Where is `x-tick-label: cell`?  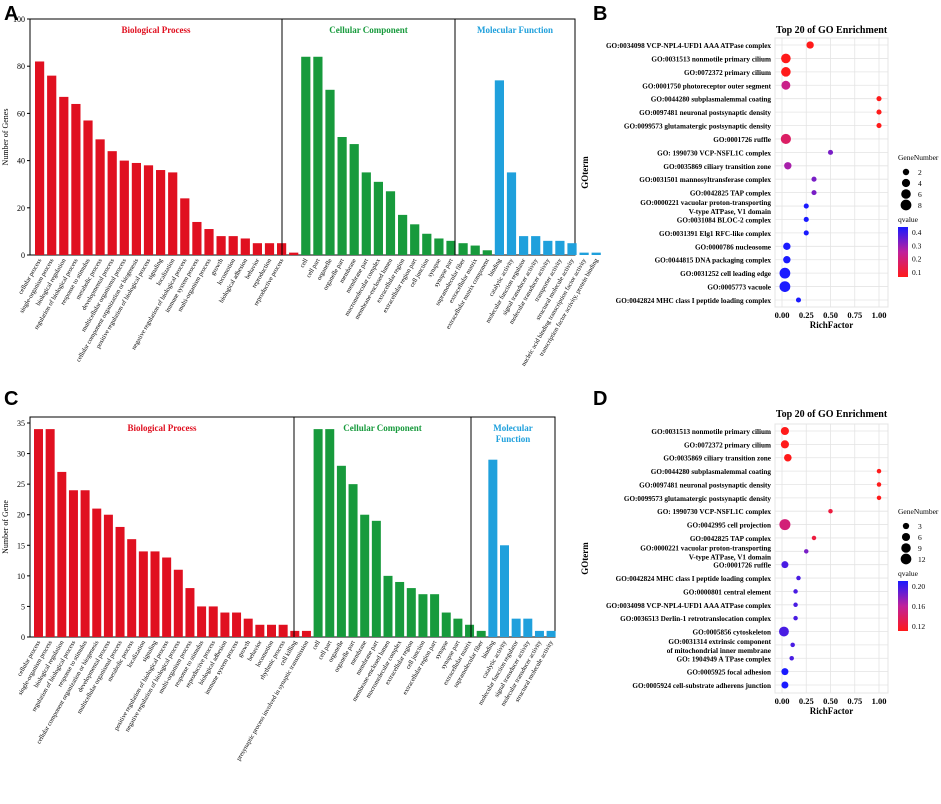
x-tick-label: cell is located at coordinates (304, 263).